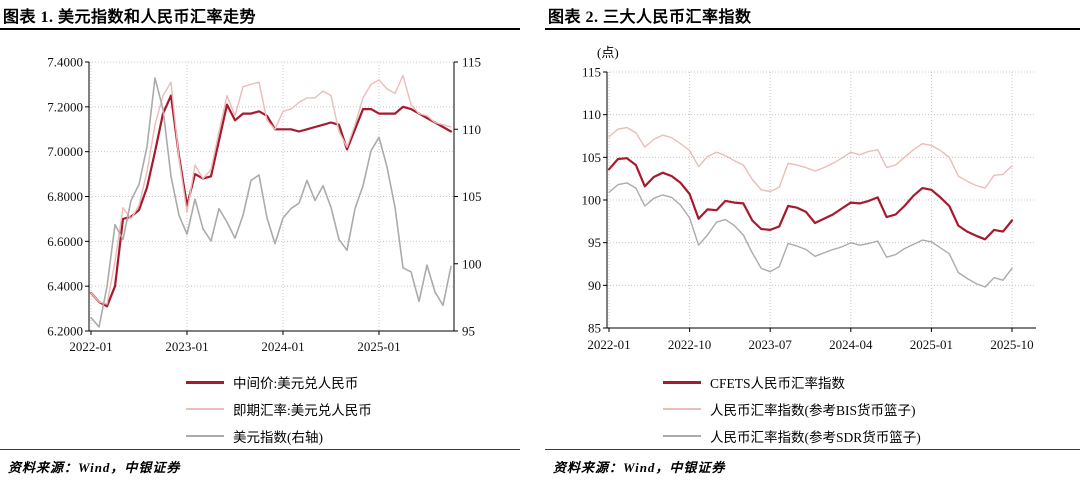 The width and height of the screenshot is (1080, 485). I want to click on figure-2-source: 资料来源：Wind，中银证券, so click(639, 467).